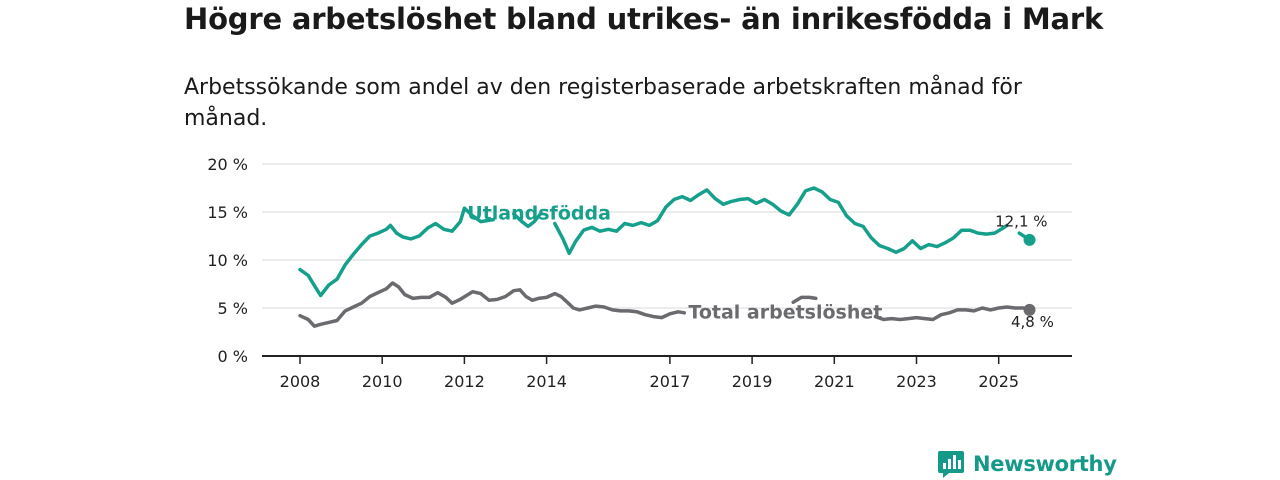  I want to click on x-tick-label: 2012, so click(464, 381).